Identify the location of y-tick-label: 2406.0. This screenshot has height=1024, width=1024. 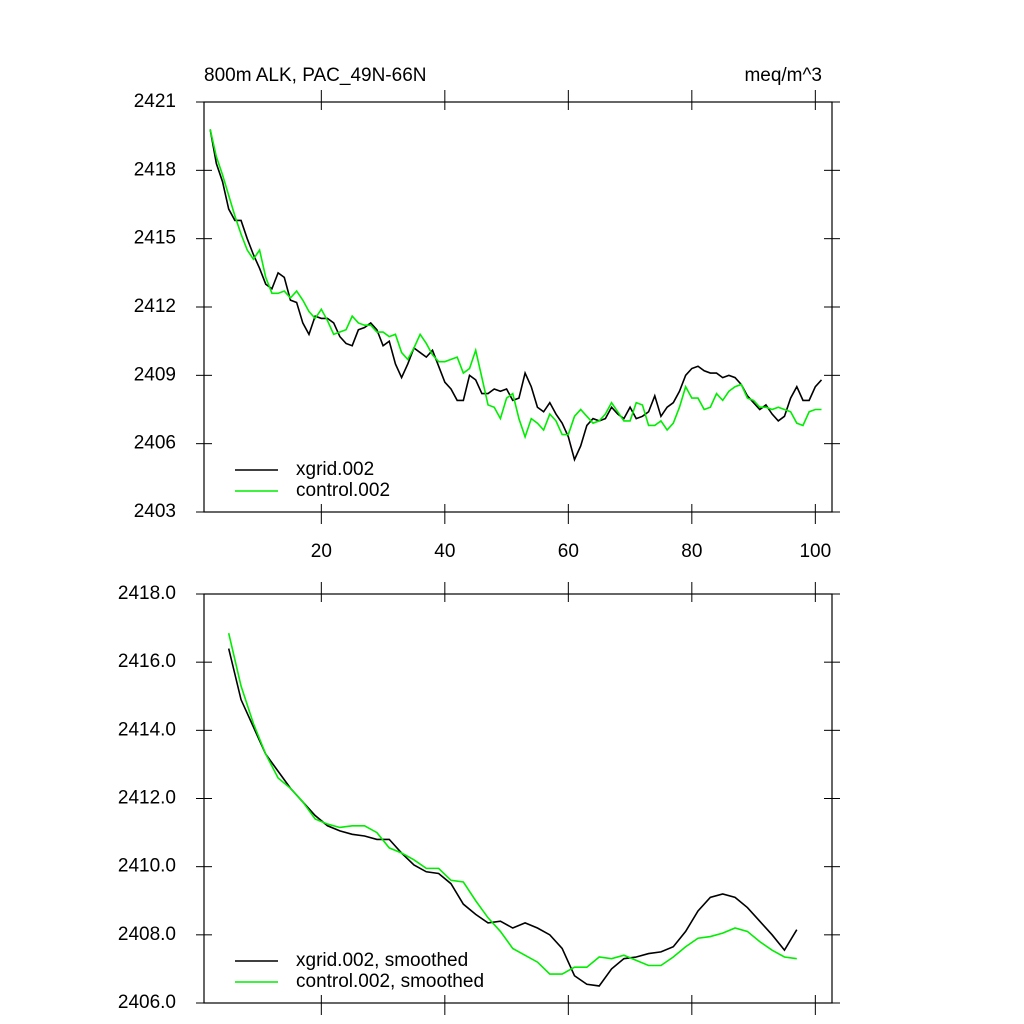
(147, 1002).